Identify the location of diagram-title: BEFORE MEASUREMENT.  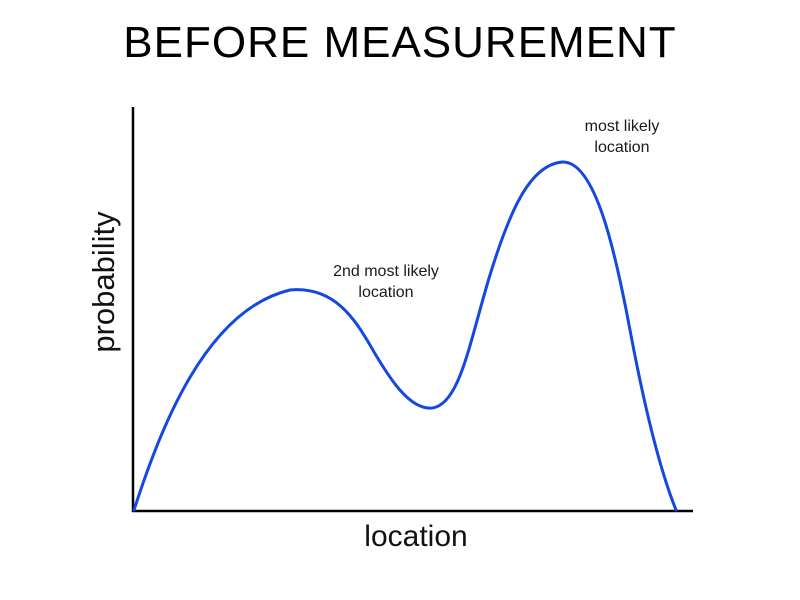
(400, 42).